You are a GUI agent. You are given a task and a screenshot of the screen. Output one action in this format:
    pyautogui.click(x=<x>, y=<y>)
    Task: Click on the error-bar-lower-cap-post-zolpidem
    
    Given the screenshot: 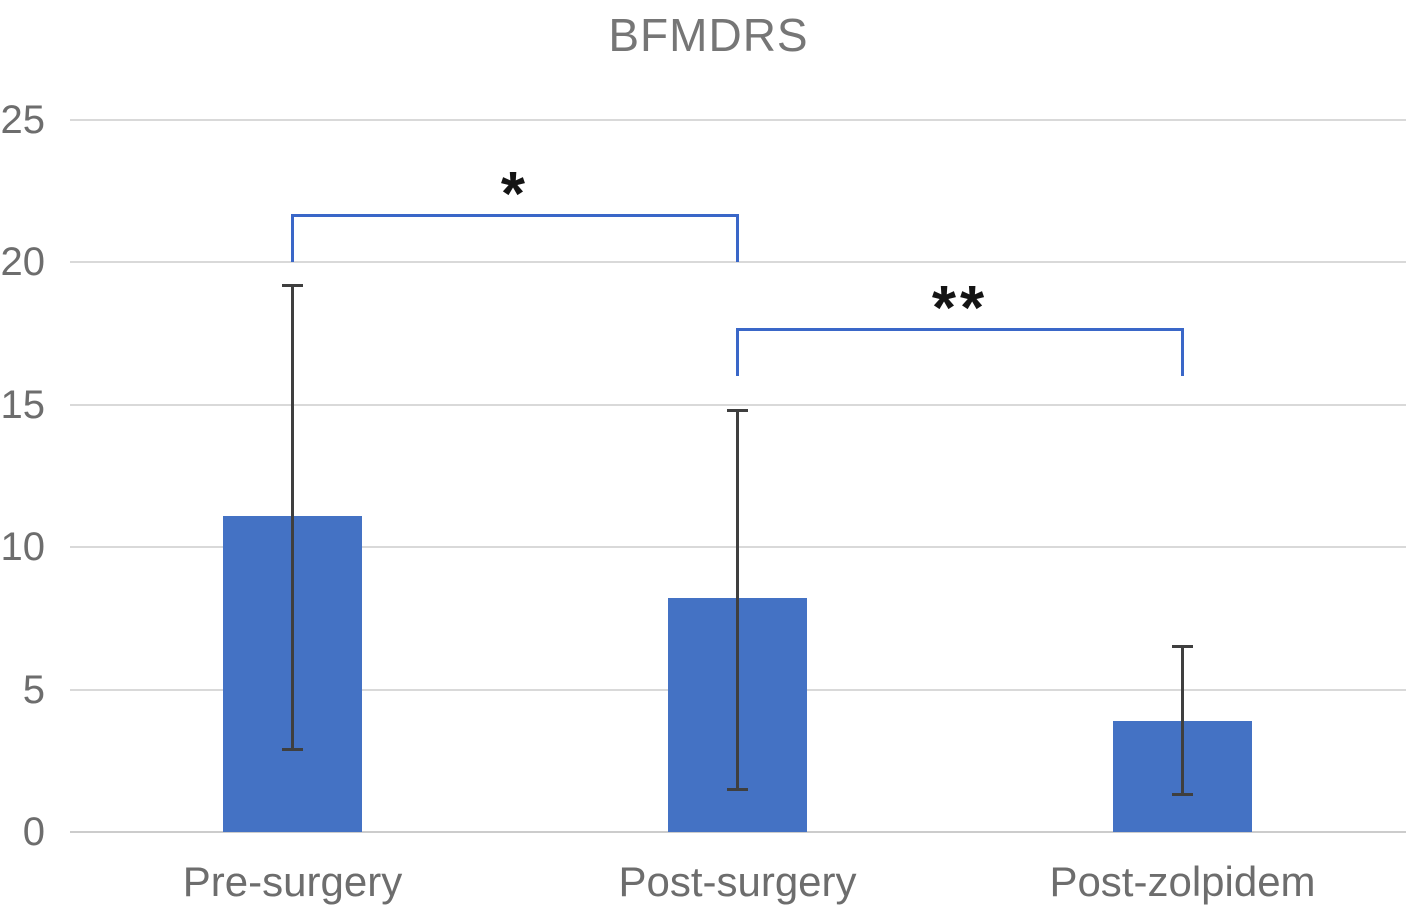 What is the action you would take?
    pyautogui.click(x=1182, y=795)
    